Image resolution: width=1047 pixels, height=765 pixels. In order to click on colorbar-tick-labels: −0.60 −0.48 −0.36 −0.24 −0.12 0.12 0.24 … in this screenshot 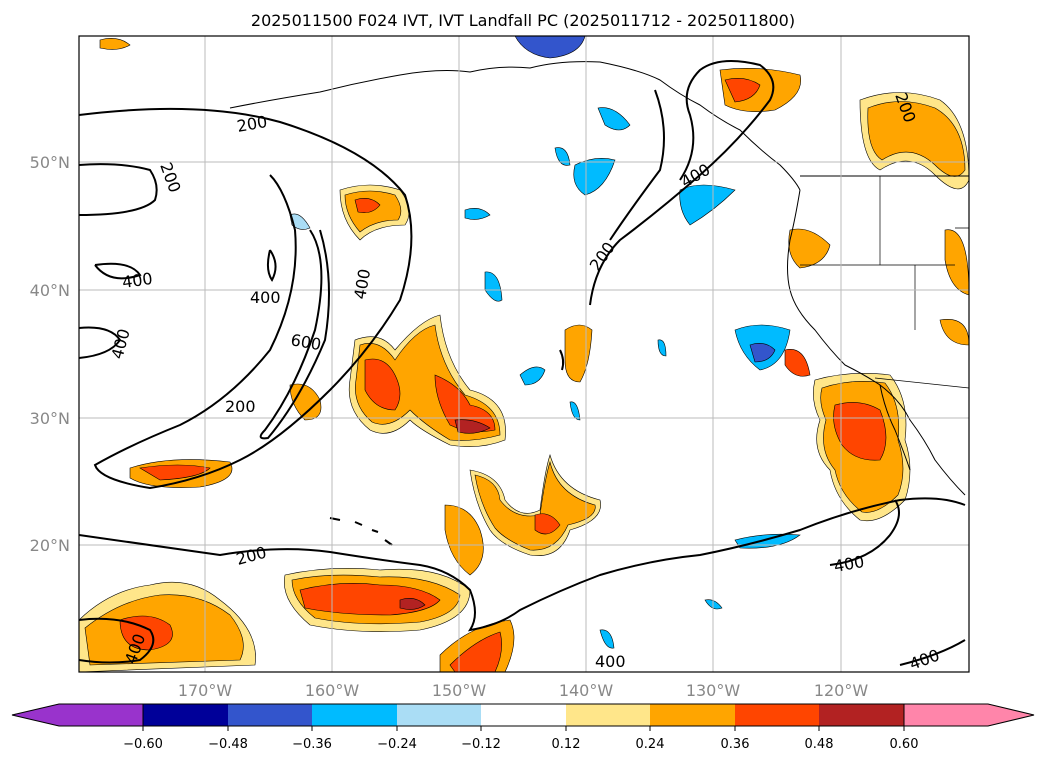, I will do `click(520, 744)`.